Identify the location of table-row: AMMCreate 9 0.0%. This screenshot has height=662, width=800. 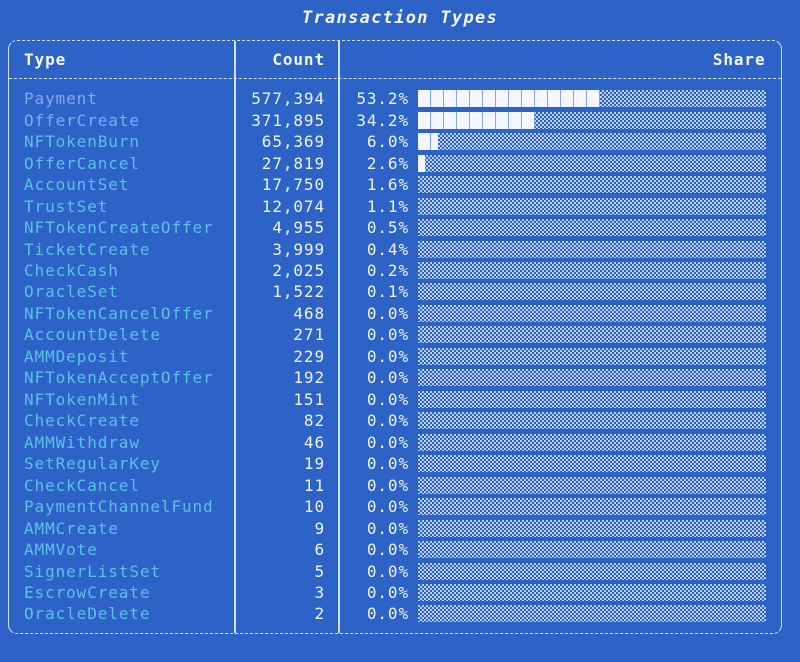
(395, 527).